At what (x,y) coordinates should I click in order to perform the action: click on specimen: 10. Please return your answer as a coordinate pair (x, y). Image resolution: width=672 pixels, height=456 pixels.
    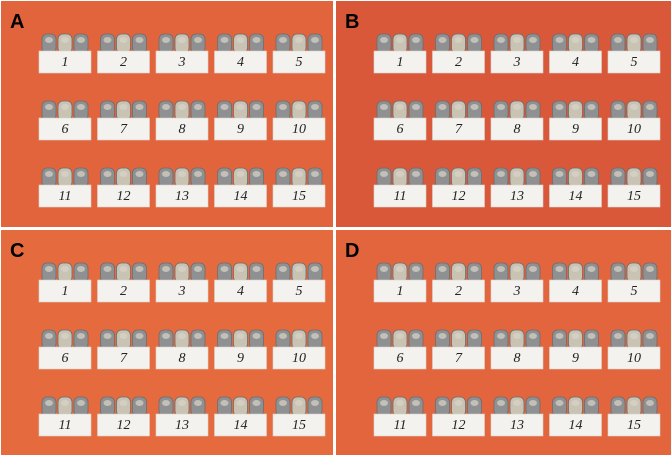
    Looking at the image, I should click on (299, 120).